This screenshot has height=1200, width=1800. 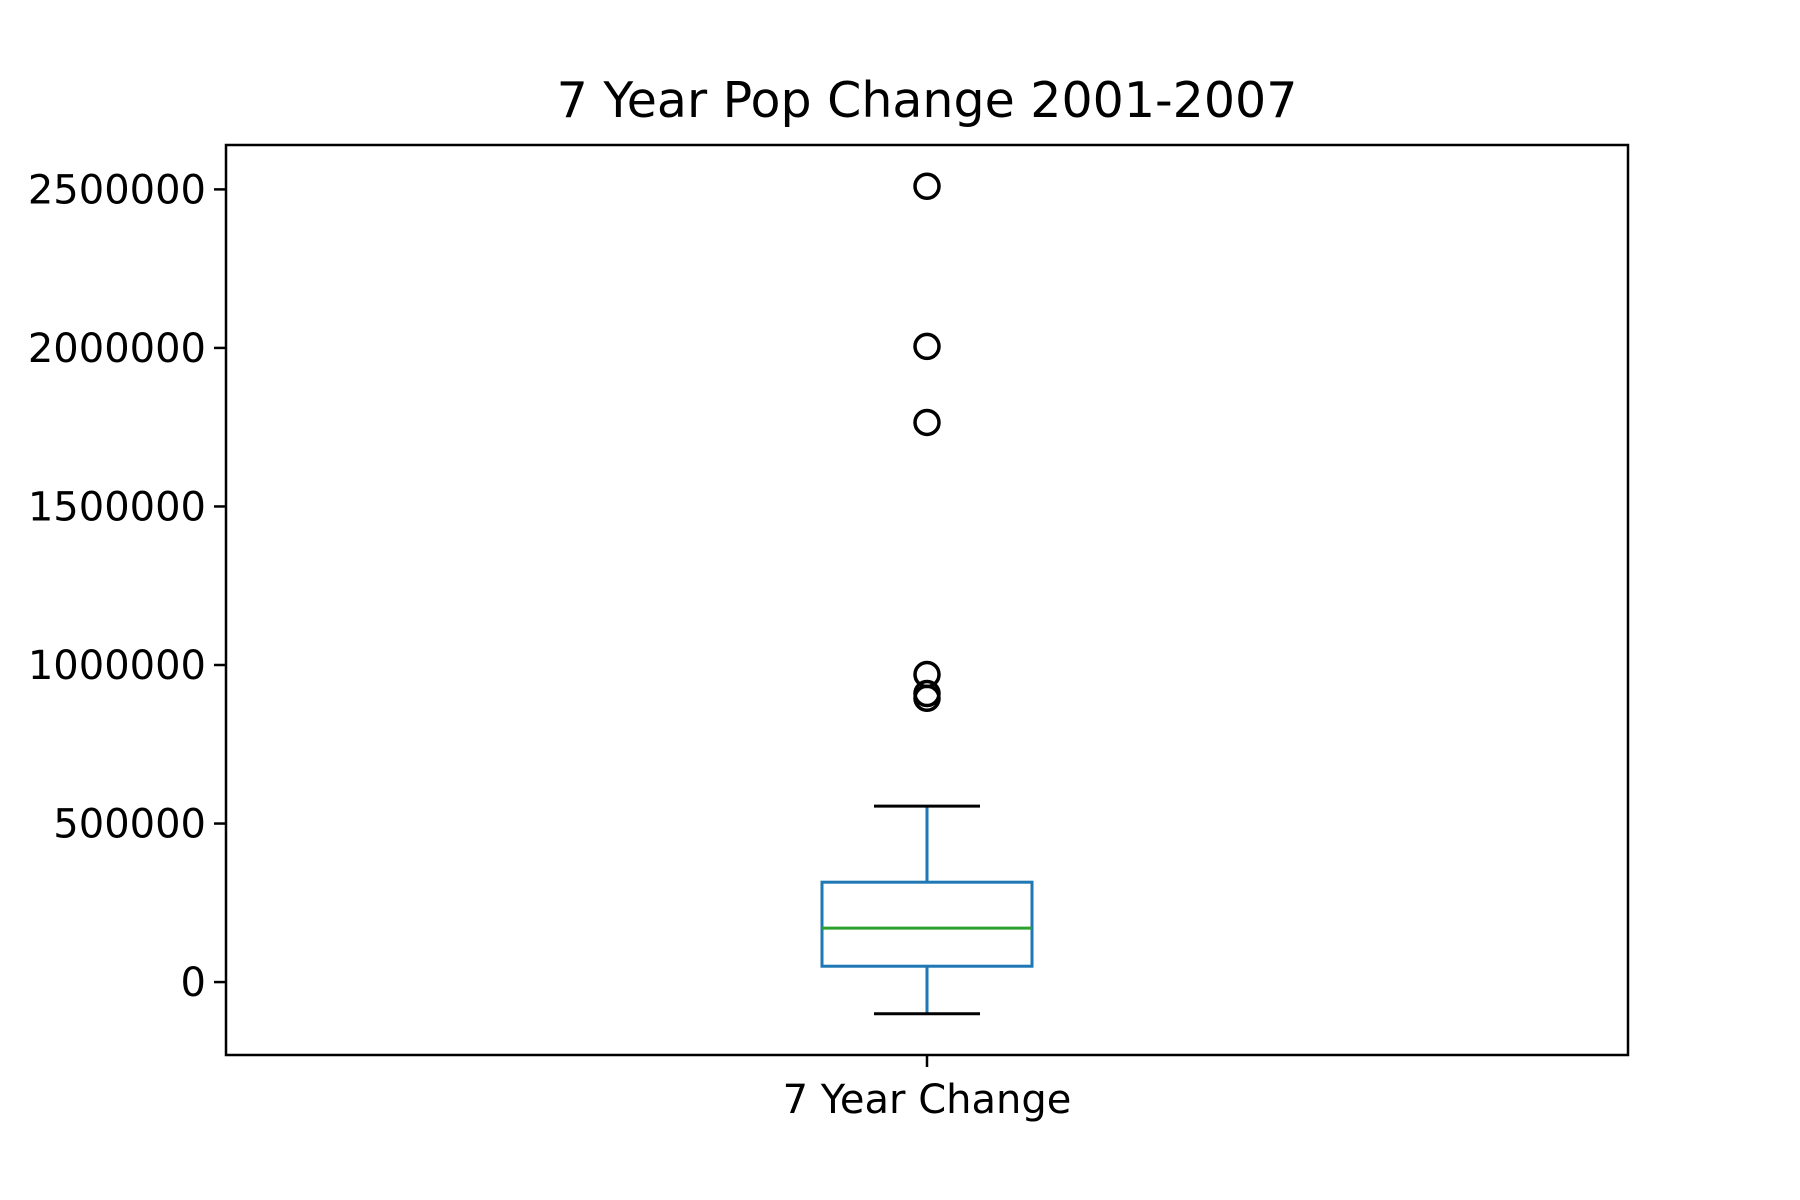 What do you see at coordinates (927, 100) in the screenshot?
I see `chart-title: 7 Year Pop Change 2001-2007` at bounding box center [927, 100].